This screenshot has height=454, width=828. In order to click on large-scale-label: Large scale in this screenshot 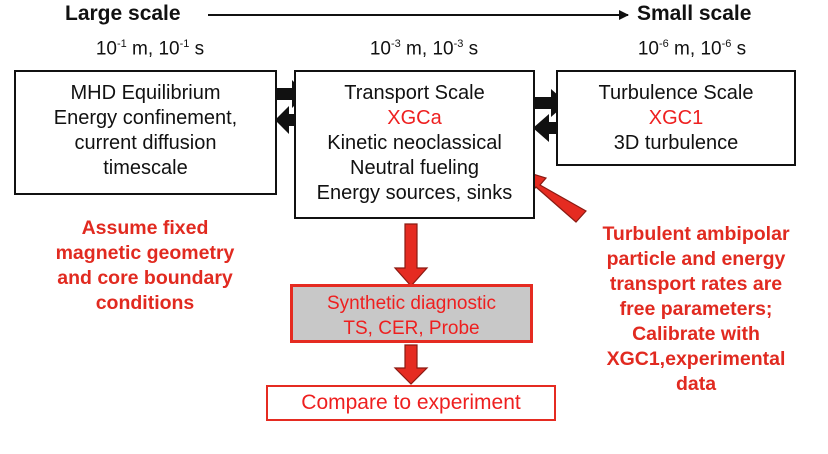, I will do `click(123, 13)`.